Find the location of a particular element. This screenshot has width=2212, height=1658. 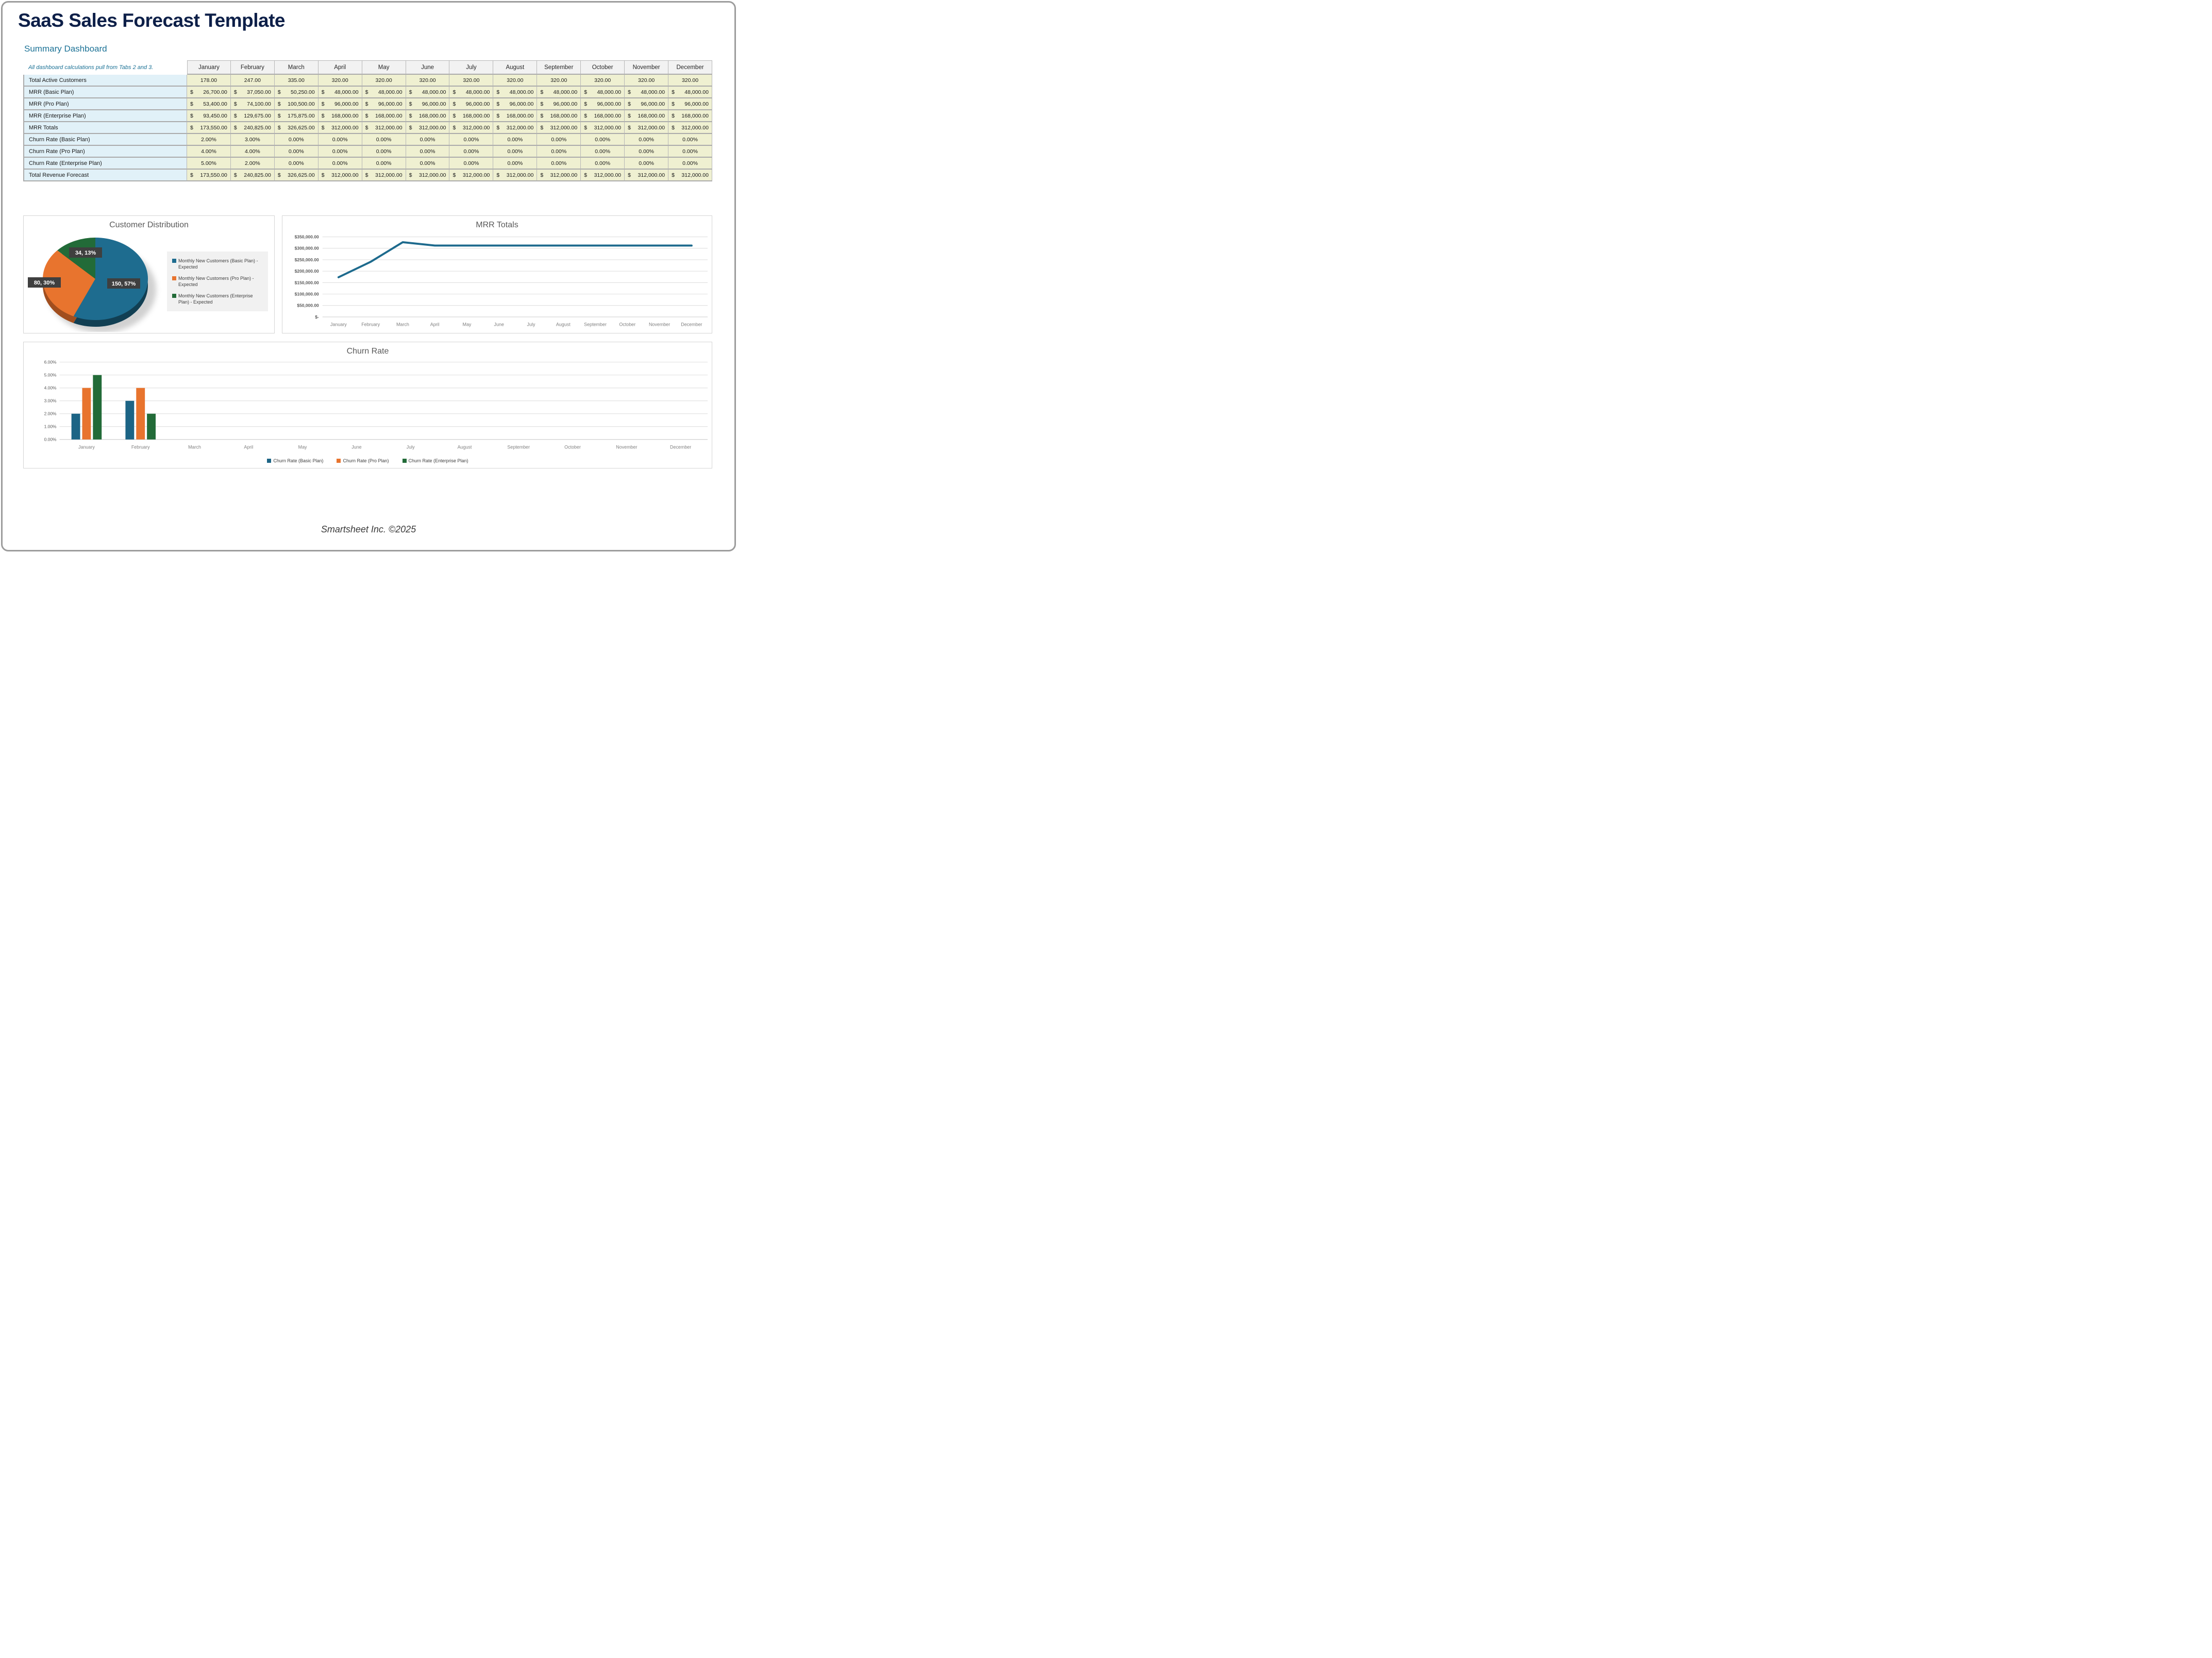

month-header-cell: June is located at coordinates (428, 67).